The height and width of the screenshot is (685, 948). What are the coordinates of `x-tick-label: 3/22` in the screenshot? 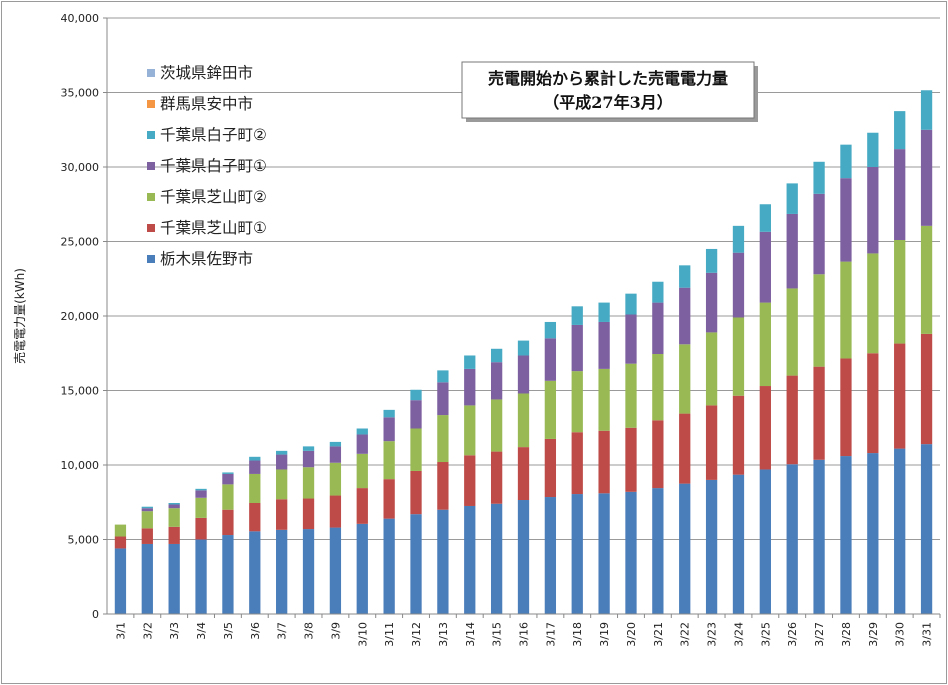 It's located at (685, 634).